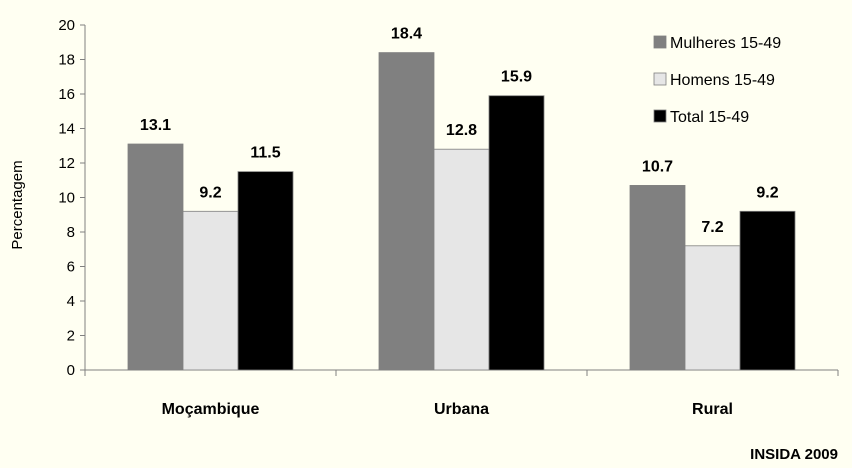 This screenshot has width=852, height=468. I want to click on data-label: 10.7, so click(657, 166).